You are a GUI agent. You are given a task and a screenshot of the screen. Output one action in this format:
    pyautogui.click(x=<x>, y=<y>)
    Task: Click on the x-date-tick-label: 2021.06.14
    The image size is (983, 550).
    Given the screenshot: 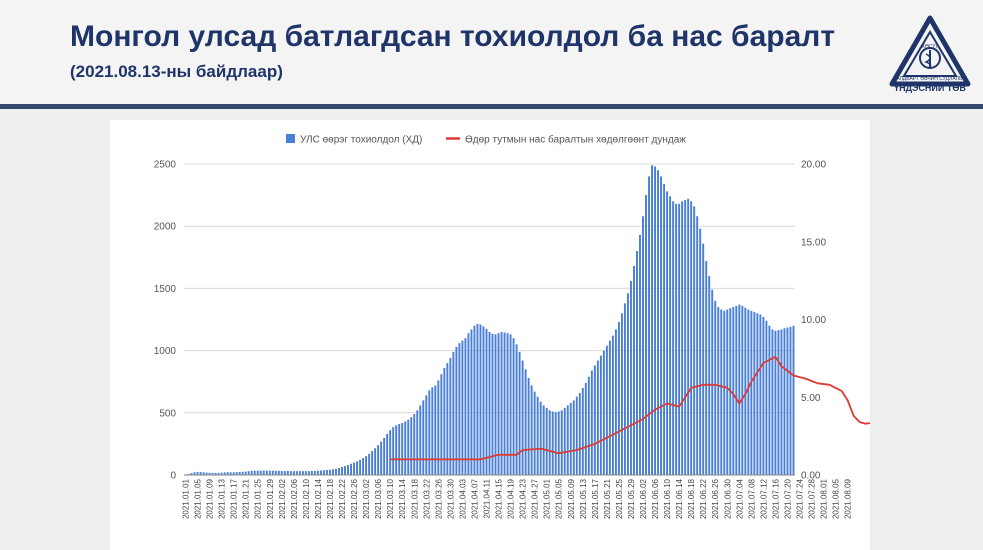 What is the action you would take?
    pyautogui.click(x=679, y=498)
    